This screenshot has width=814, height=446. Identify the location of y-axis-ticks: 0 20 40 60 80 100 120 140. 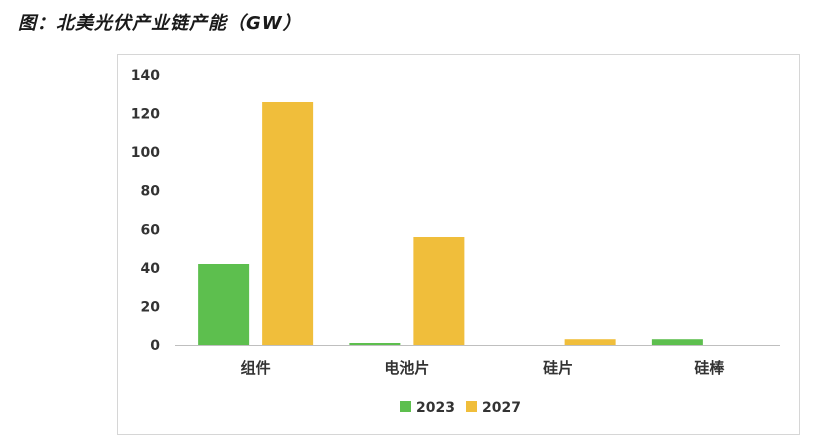
(145, 211).